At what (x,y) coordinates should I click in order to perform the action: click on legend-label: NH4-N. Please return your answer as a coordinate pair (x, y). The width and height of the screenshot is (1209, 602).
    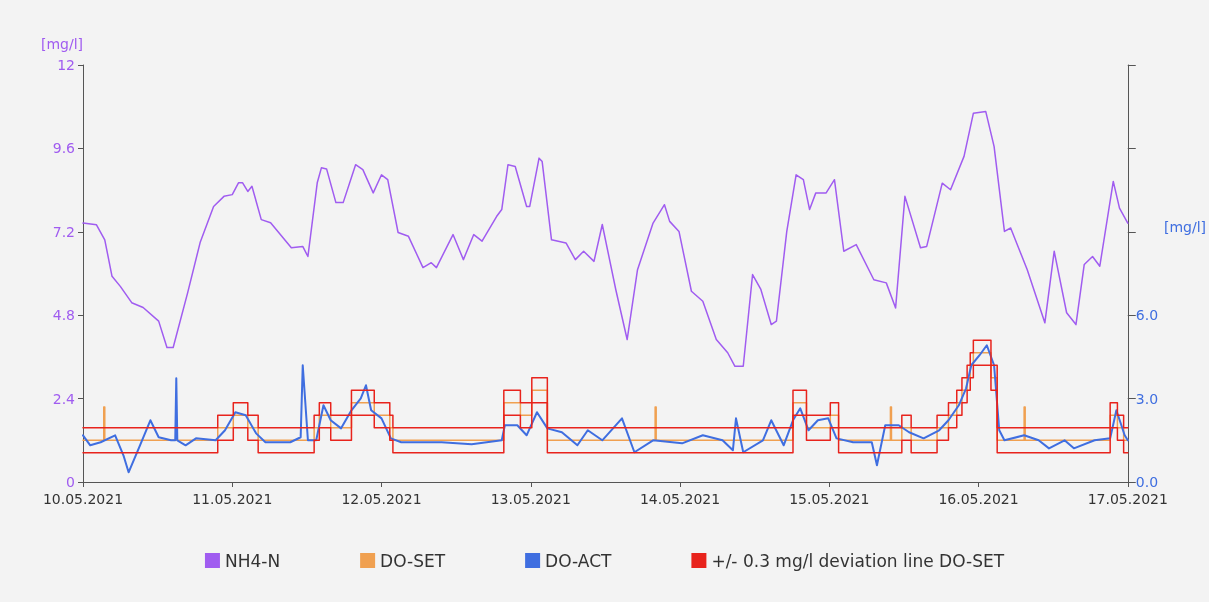
    Looking at the image, I should click on (252, 560).